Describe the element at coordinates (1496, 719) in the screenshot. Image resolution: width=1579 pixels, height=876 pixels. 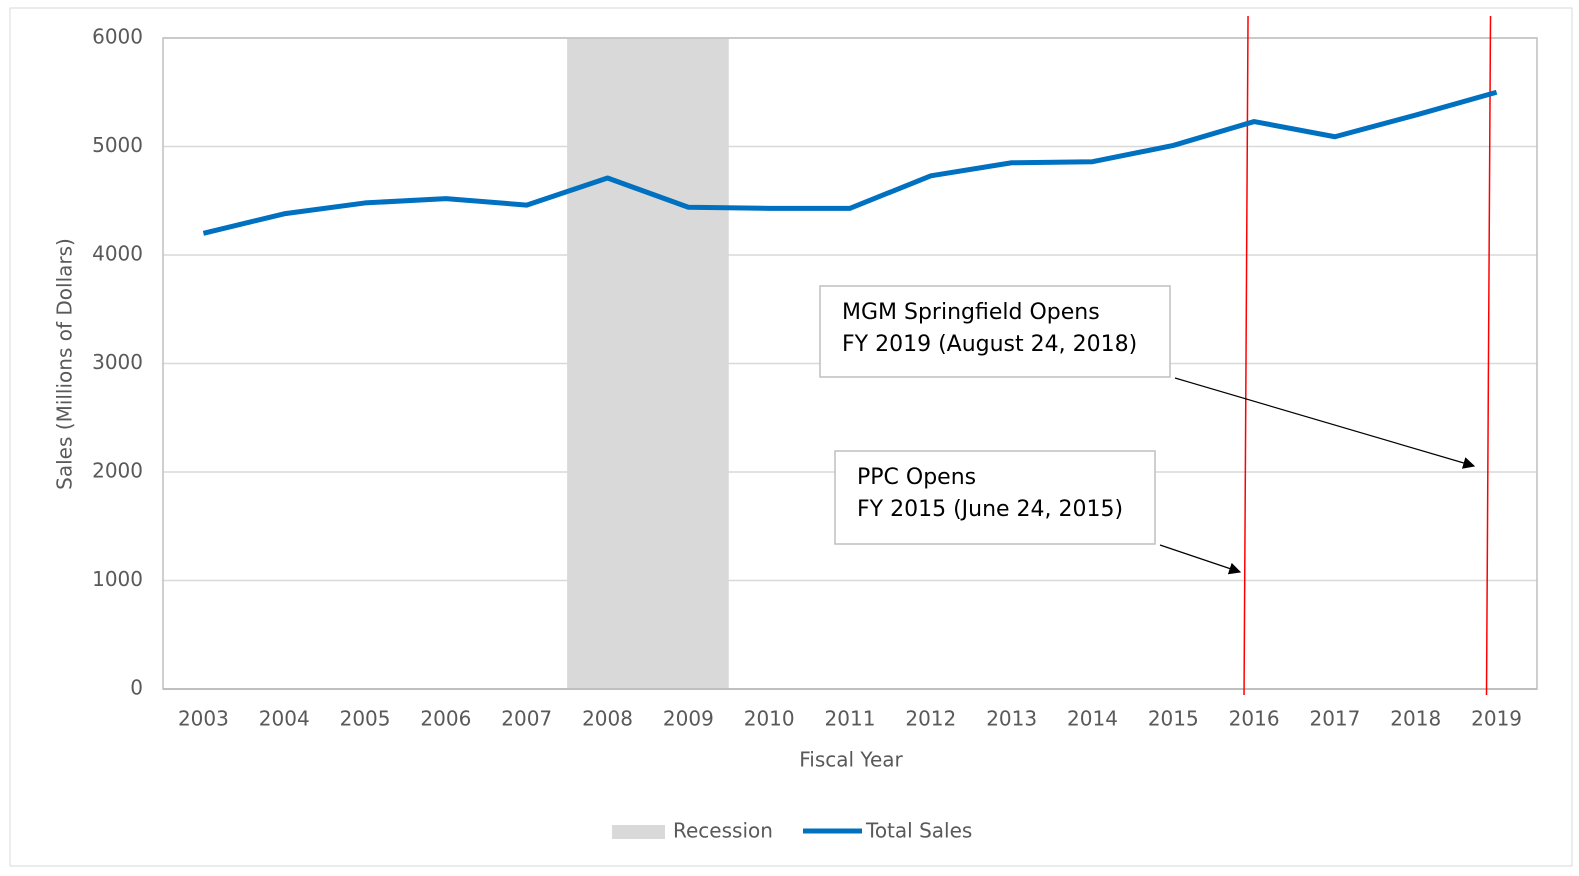
I see `x-tick-label: 2019` at that location.